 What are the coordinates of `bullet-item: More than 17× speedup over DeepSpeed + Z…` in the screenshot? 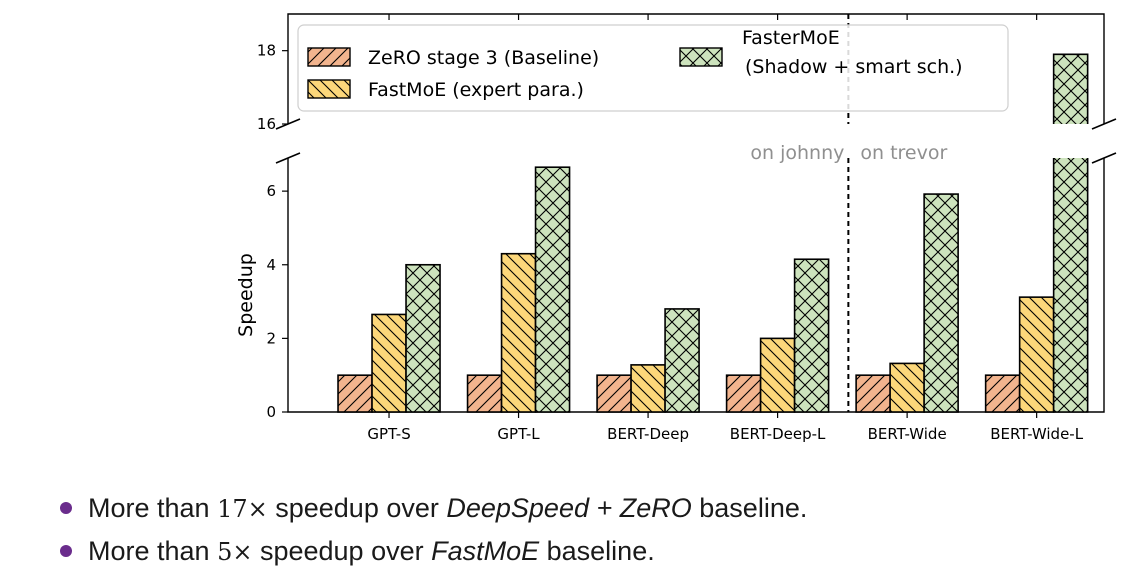 It's located at (432, 509).